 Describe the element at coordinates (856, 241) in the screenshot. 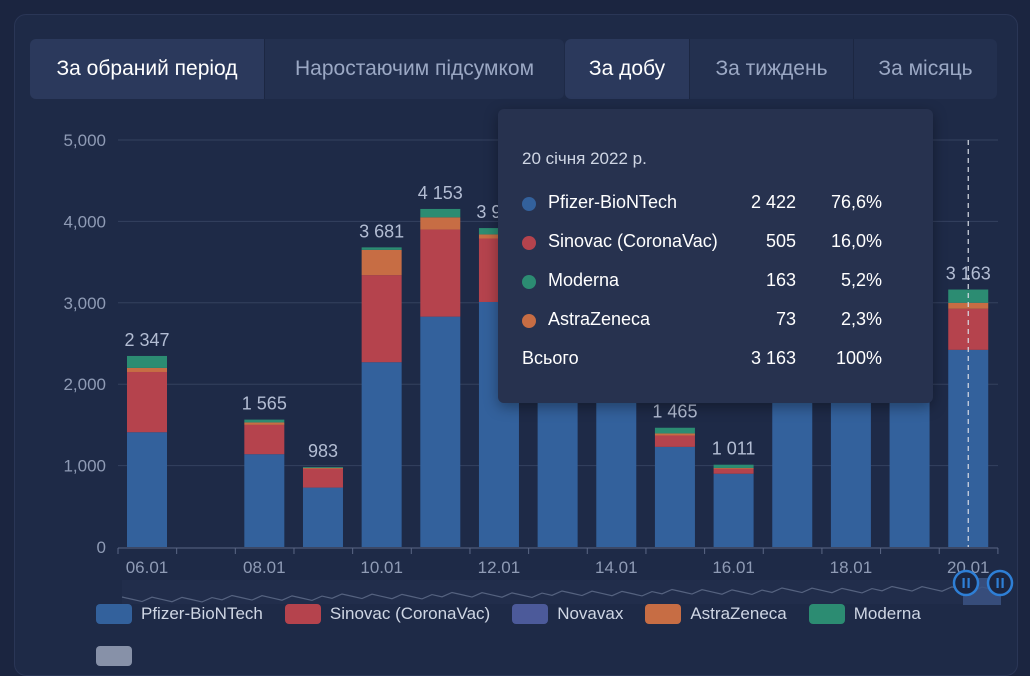

I see `tooltip-row-pct: 16,0%` at that location.